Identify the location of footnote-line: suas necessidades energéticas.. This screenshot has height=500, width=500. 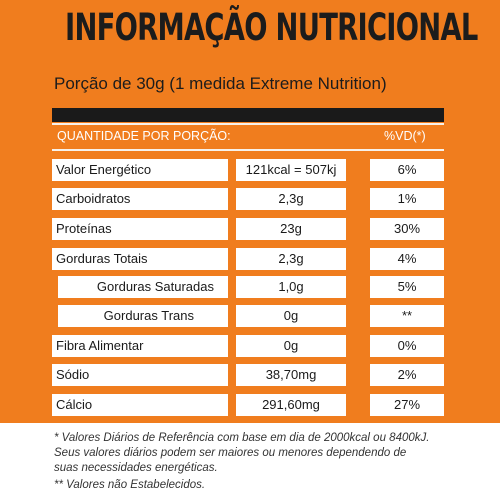
(136, 468).